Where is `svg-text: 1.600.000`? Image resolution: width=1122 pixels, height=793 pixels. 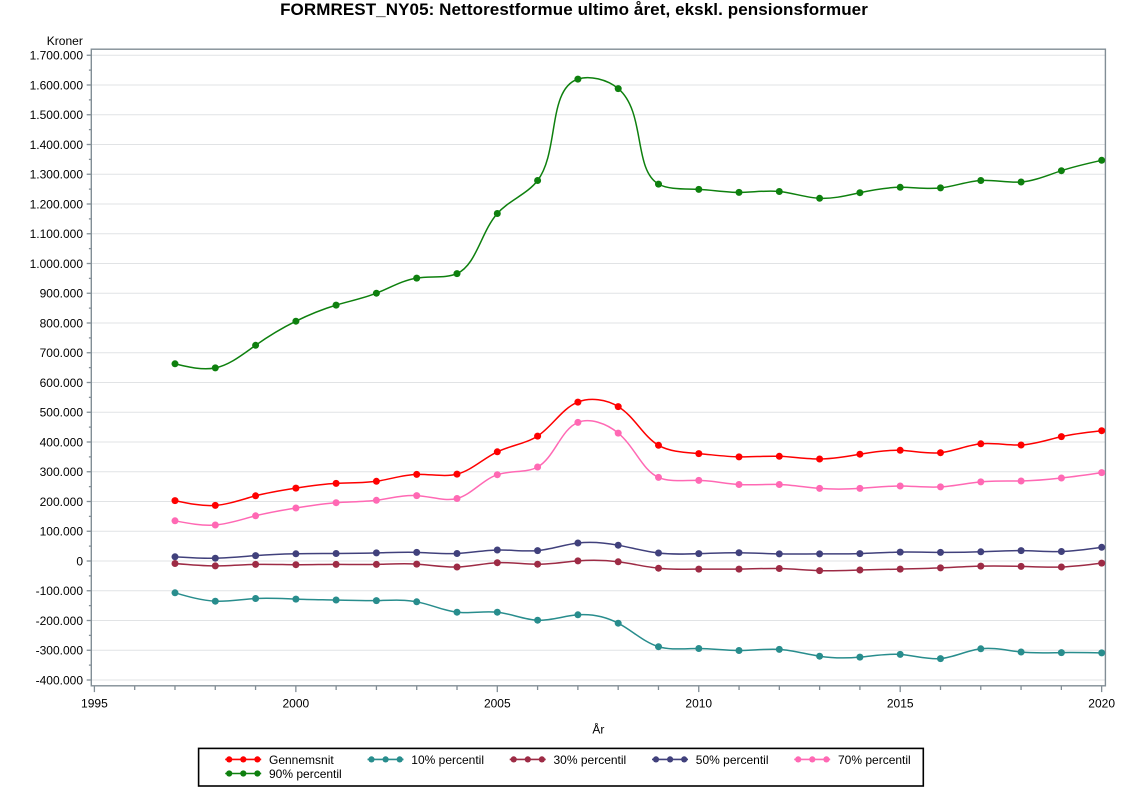
svg-text: 1.600.000 is located at coordinates (57, 85).